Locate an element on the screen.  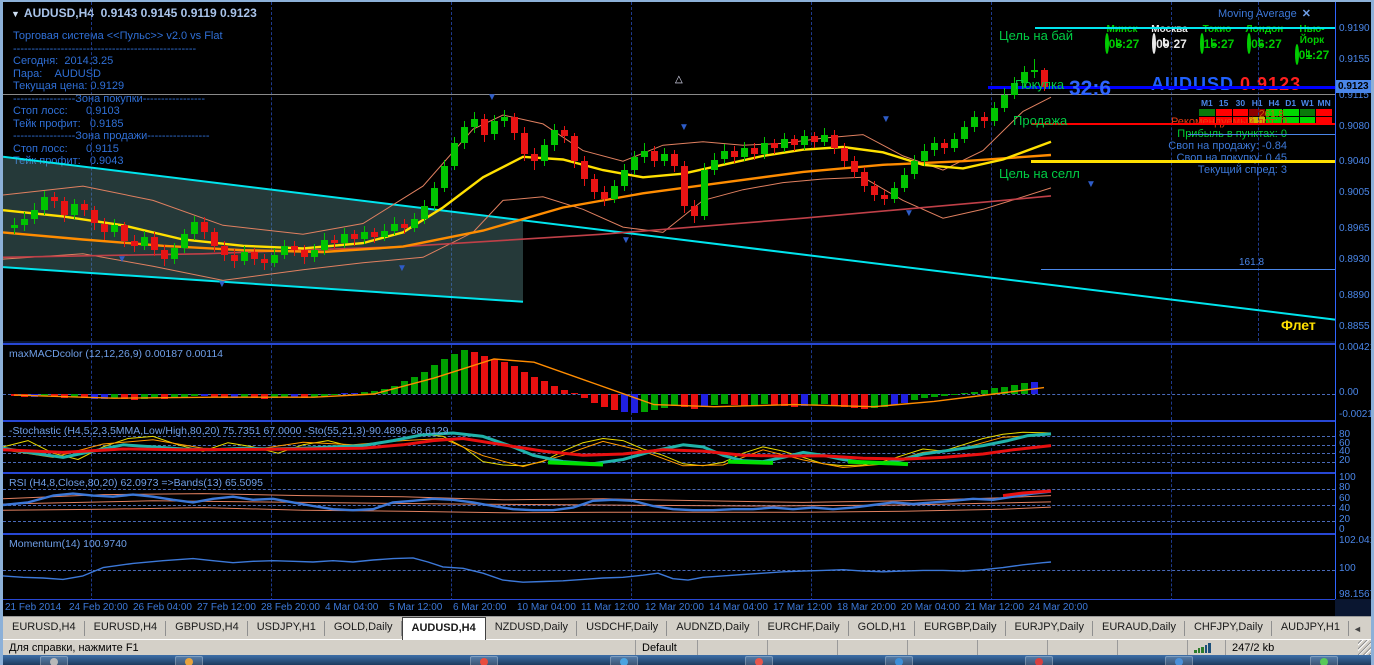
price-line-line is located at coordinates (669, 94).